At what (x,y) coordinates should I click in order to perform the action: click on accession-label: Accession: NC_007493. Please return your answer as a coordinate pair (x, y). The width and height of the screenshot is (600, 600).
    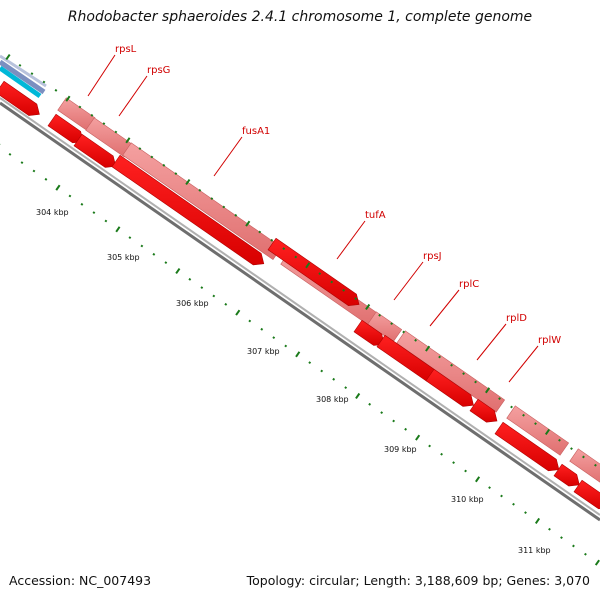
    Looking at the image, I should click on (80, 580).